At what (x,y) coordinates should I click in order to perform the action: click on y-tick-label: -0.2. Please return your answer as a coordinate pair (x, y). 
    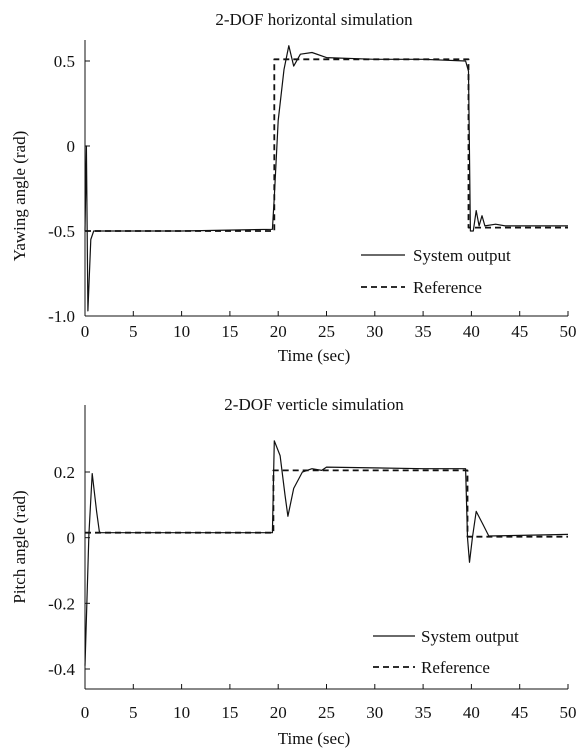
    Looking at the image, I should click on (61, 603).